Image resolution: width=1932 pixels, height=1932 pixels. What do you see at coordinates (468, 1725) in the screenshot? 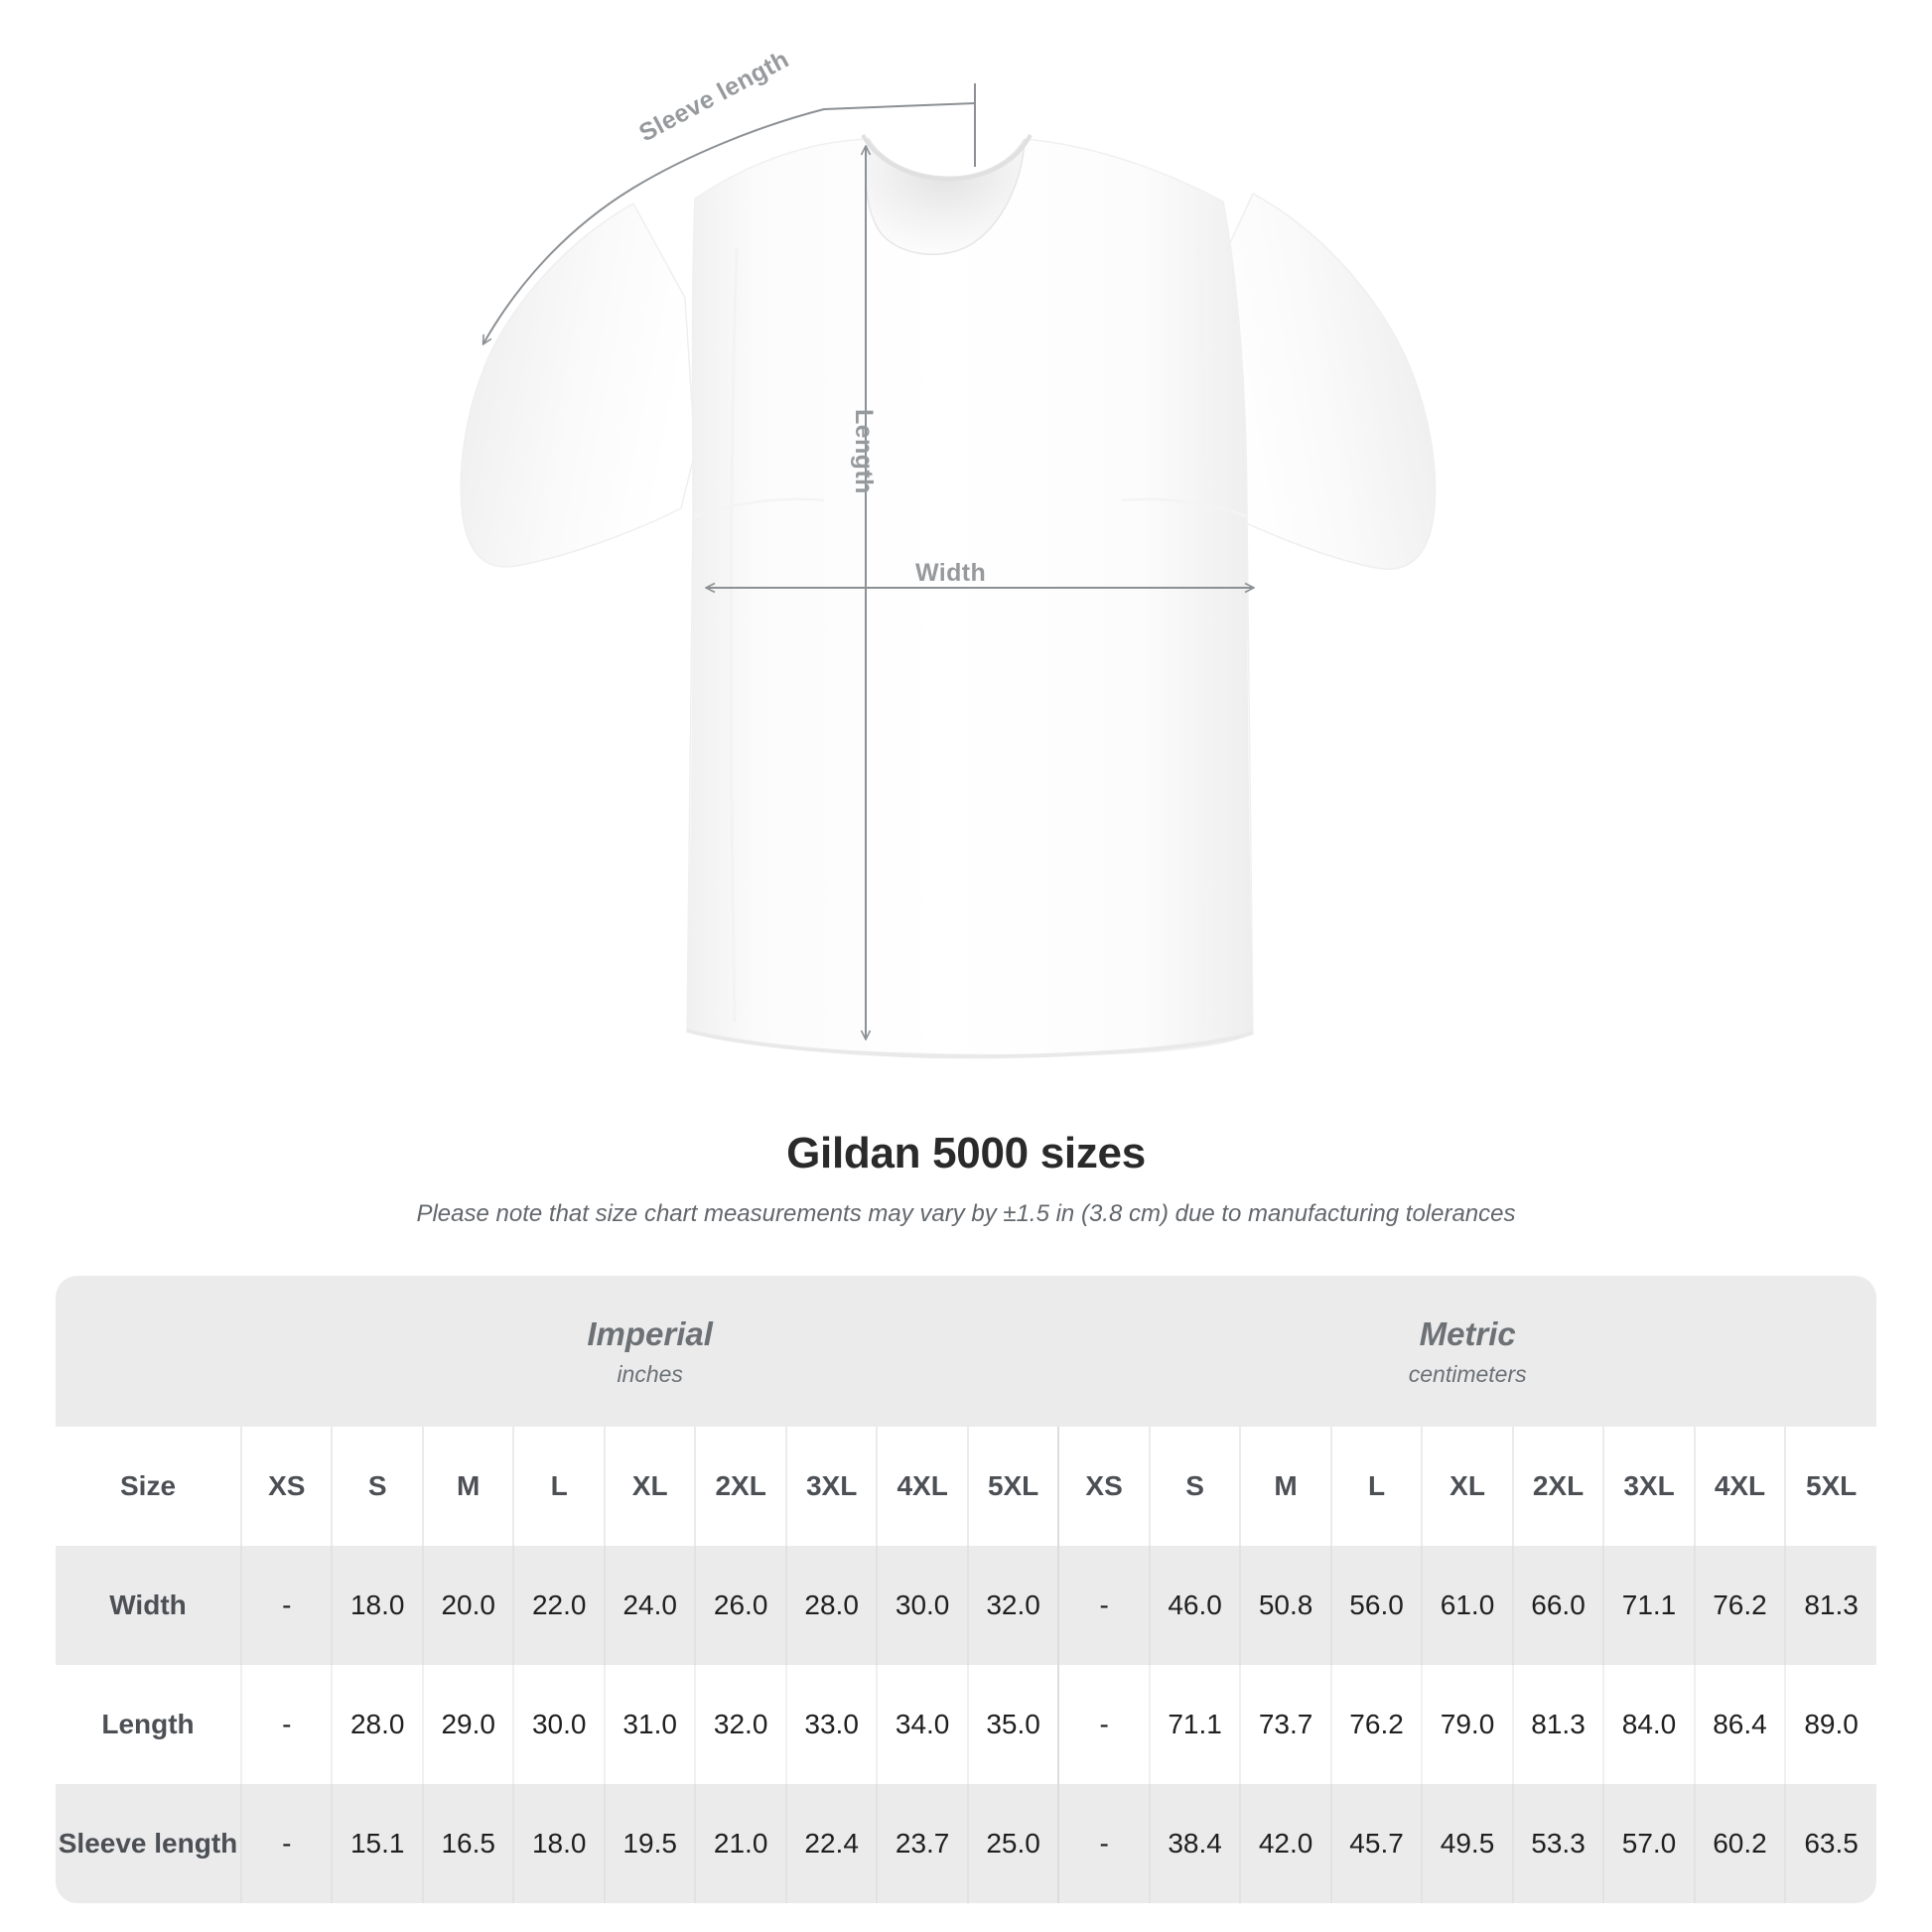
I see `measurement-value: 29.0` at bounding box center [468, 1725].